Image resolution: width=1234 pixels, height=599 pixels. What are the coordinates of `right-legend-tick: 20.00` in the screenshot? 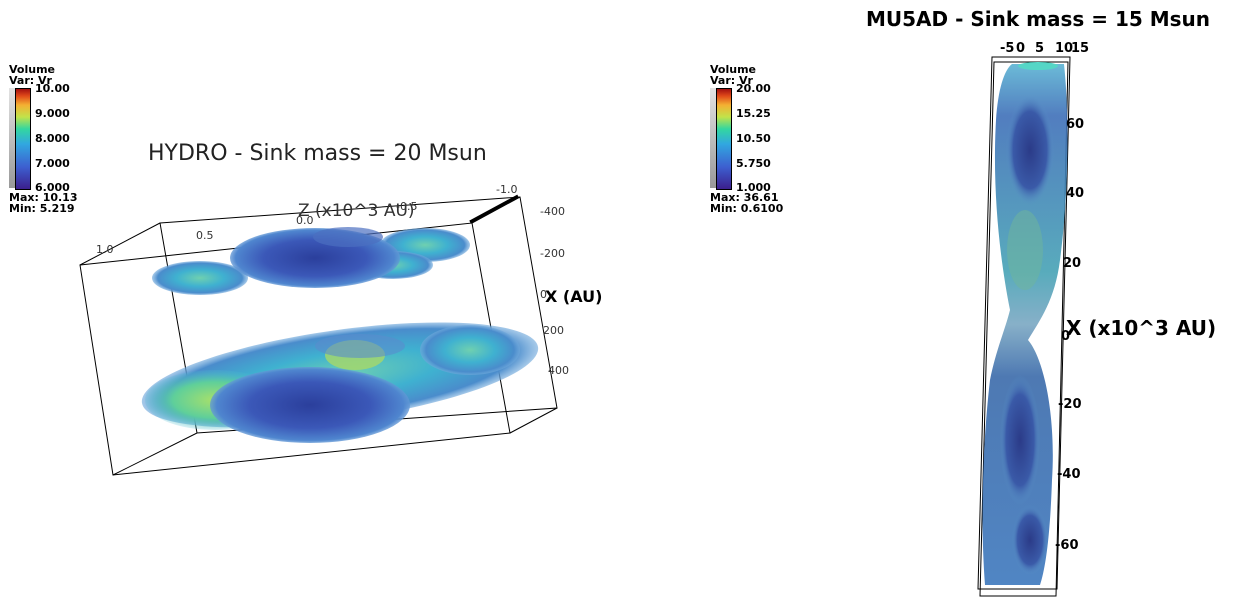 It's located at (753, 88).